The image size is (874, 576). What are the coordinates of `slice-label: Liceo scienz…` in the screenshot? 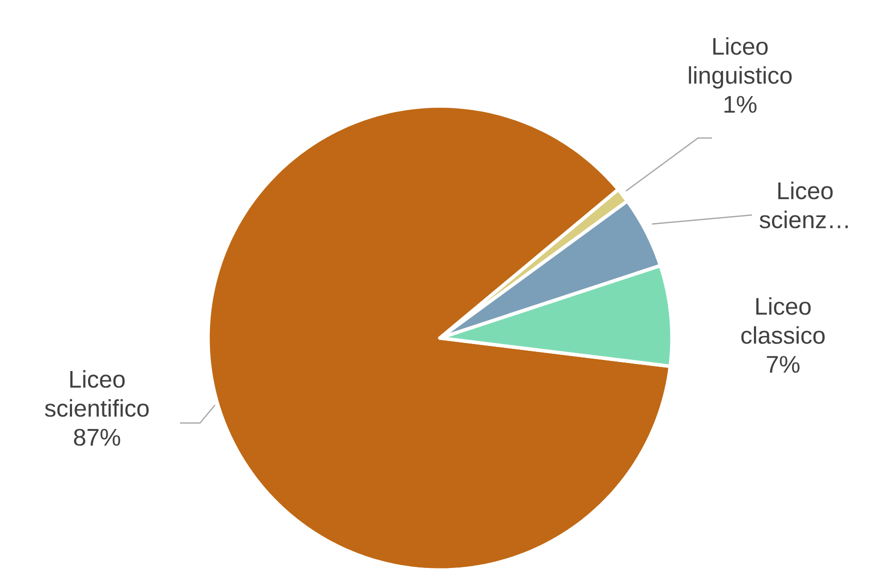 It's located at (804, 205).